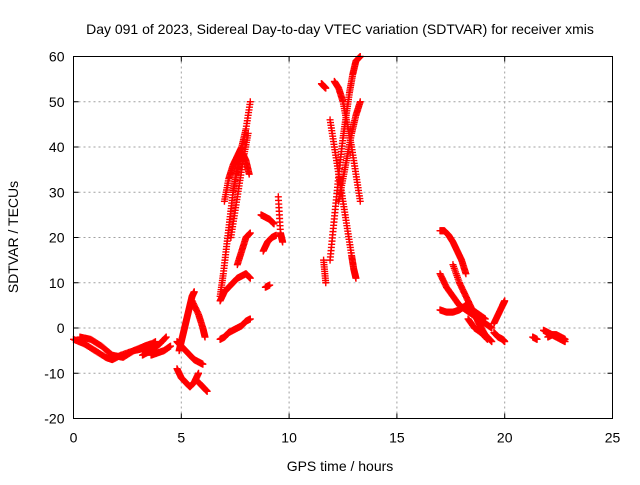  Describe the element at coordinates (57, 102) in the screenshot. I see `y-tick-label: 50` at that location.